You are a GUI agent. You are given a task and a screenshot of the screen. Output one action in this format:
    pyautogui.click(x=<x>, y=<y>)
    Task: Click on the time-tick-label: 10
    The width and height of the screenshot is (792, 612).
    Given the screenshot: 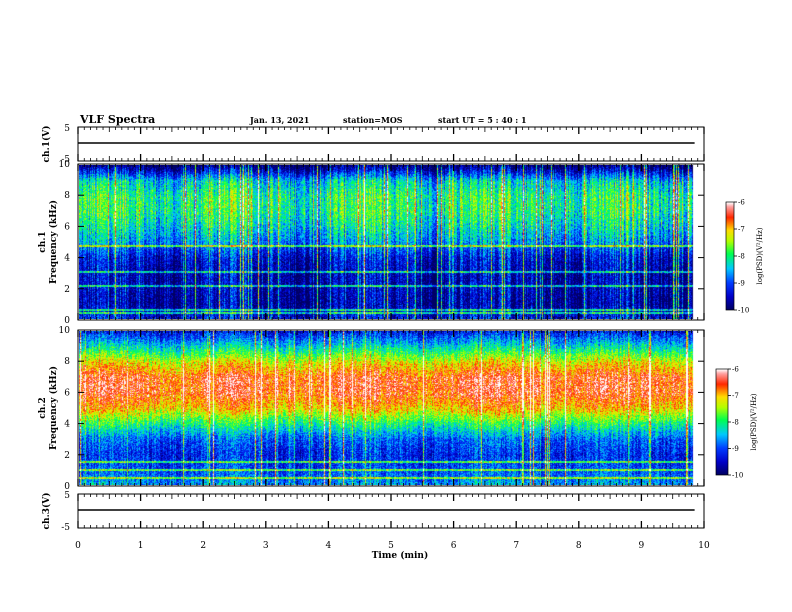 What is the action you would take?
    pyautogui.click(x=704, y=546)
    